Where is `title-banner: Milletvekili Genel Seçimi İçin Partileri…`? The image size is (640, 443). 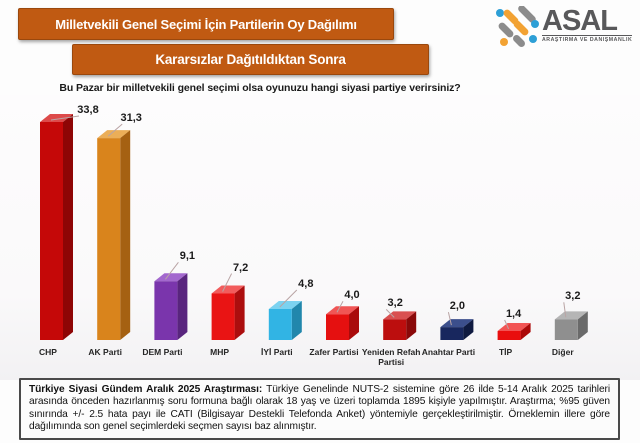 title-banner: Milletvekili Genel Seçimi İçin Partileri… is located at coordinates (206, 24).